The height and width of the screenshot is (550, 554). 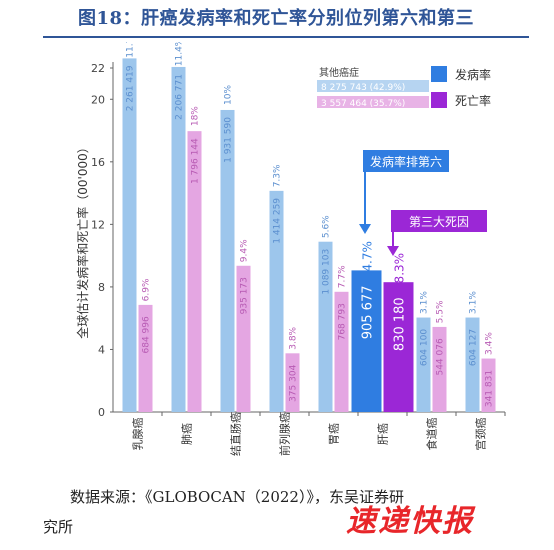 I want to click on category-label: 前列腺癌, so click(x=285, y=434).